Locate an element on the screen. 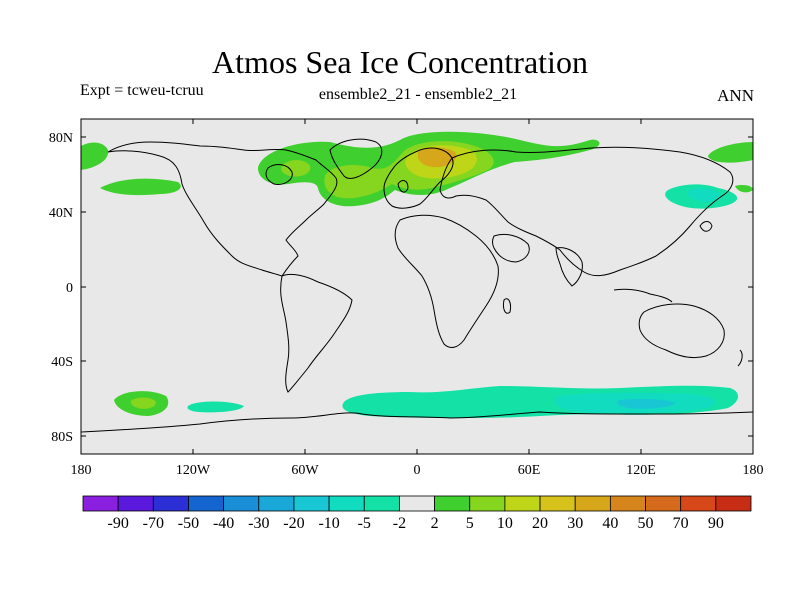 The height and width of the screenshot is (600, 800). field-southern-ocean-blue is located at coordinates (646, 404).